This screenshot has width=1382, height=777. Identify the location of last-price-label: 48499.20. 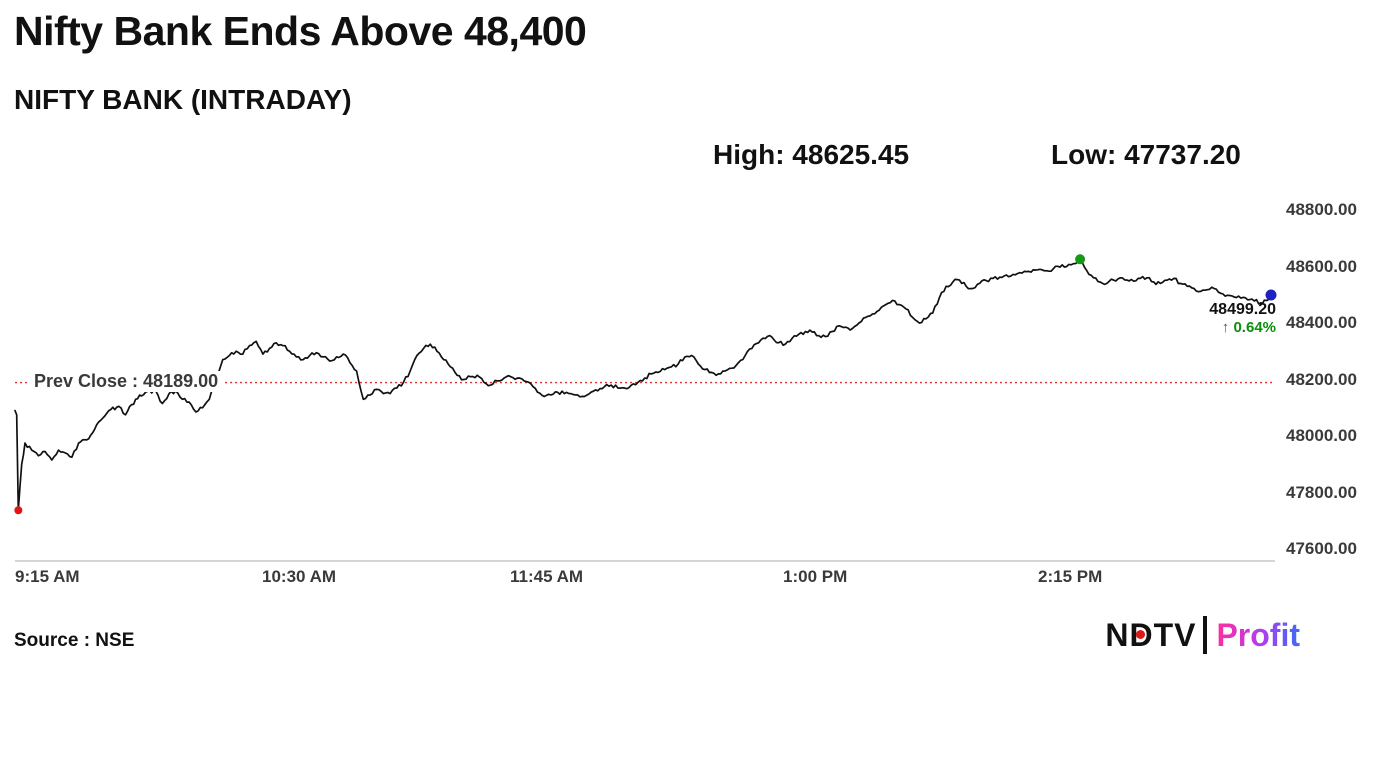
(1242, 309).